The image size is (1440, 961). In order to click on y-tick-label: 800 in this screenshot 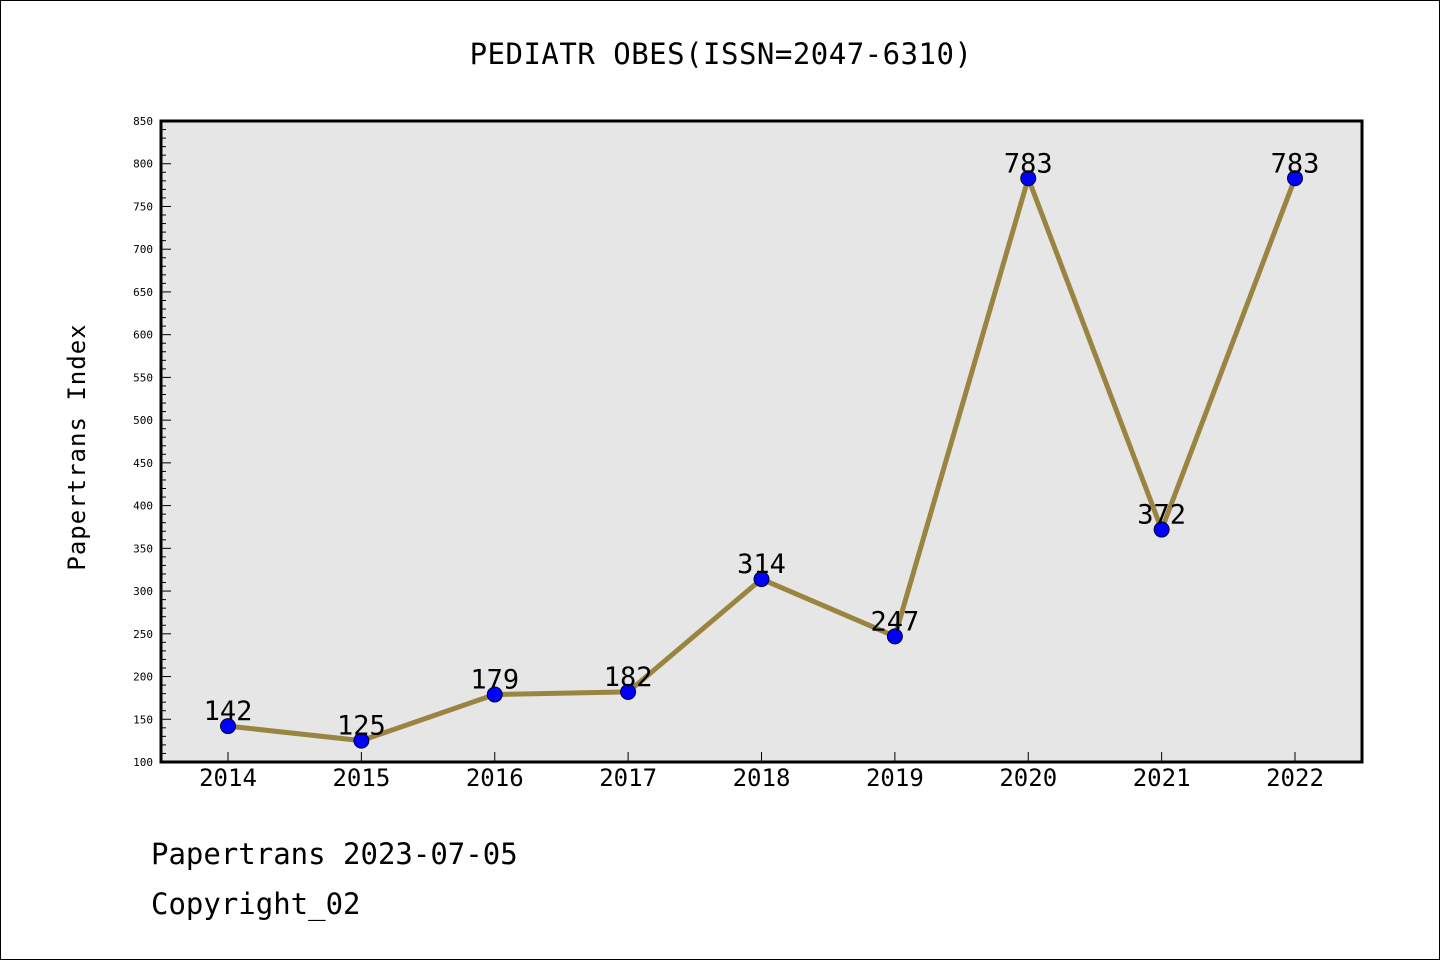, I will do `click(143, 164)`.